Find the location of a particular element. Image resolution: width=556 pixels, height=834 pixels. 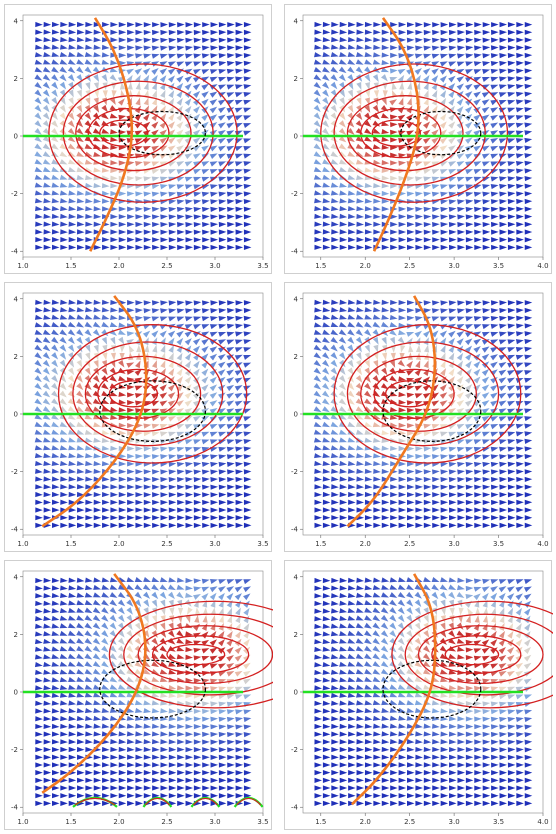

contour-line is located at coordinates (190, 654).